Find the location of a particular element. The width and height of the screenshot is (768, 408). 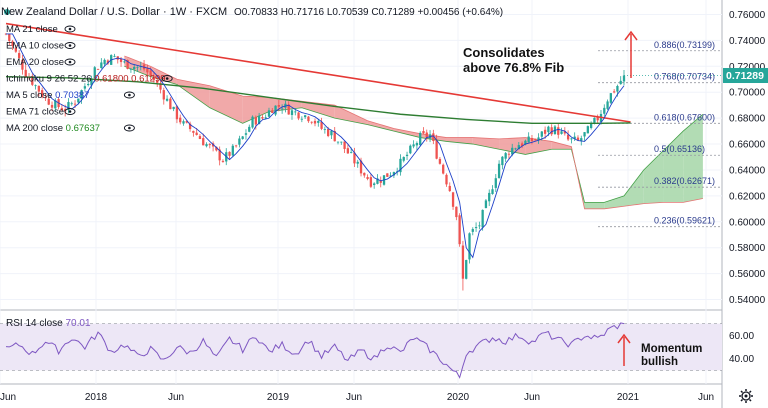

fib-label-0.886: 0.886(0.73199) is located at coordinates (684, 45).